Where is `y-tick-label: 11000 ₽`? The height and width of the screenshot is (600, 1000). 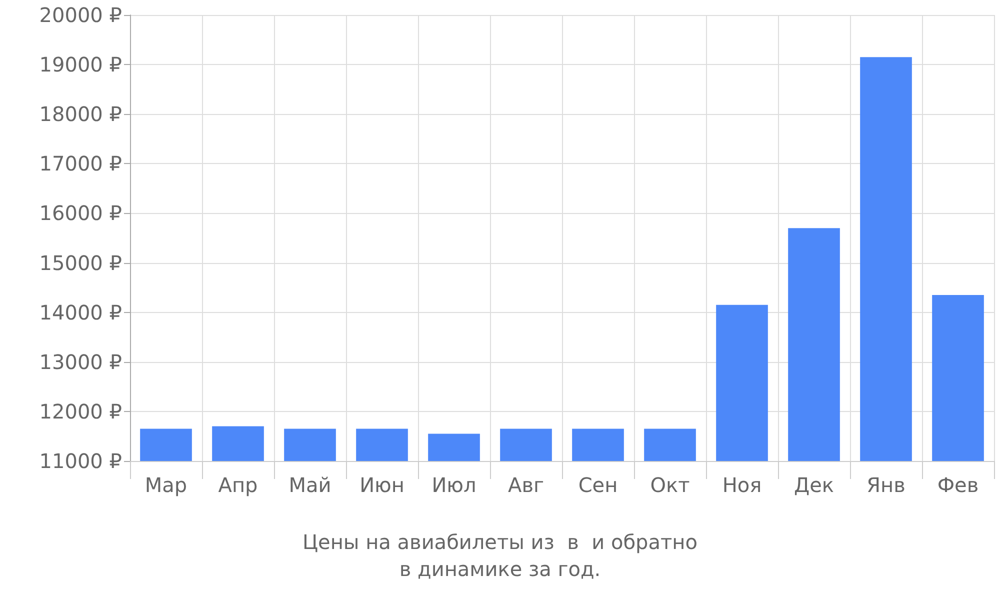 y-tick-label: 11000 ₽ is located at coordinates (80, 461).